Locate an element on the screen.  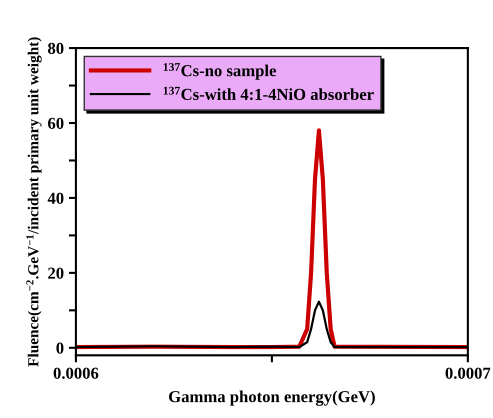
x-tick-label: 0.0007 is located at coordinates (468, 373).